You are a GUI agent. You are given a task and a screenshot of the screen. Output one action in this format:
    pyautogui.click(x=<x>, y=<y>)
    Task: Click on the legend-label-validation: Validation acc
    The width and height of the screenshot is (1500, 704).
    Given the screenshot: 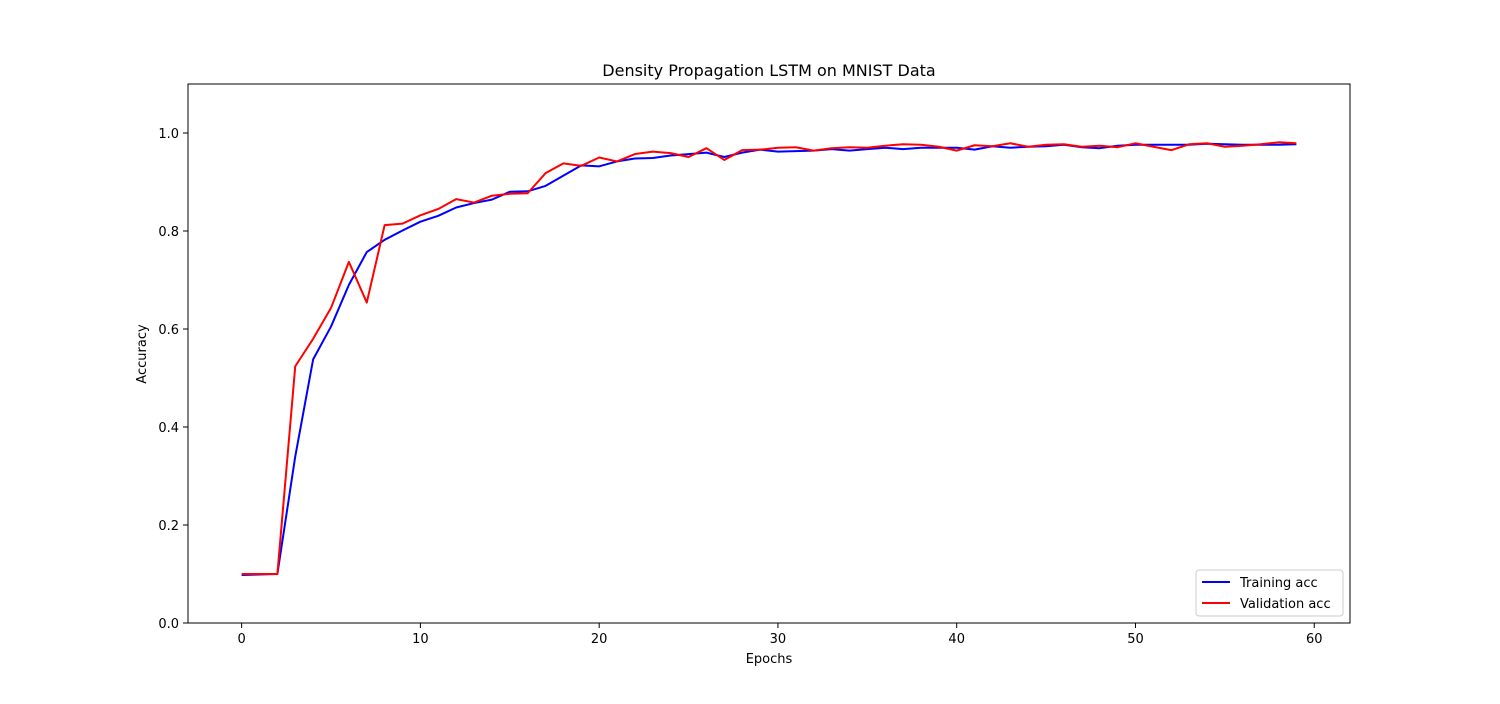 What is the action you would take?
    pyautogui.click(x=1285, y=604)
    